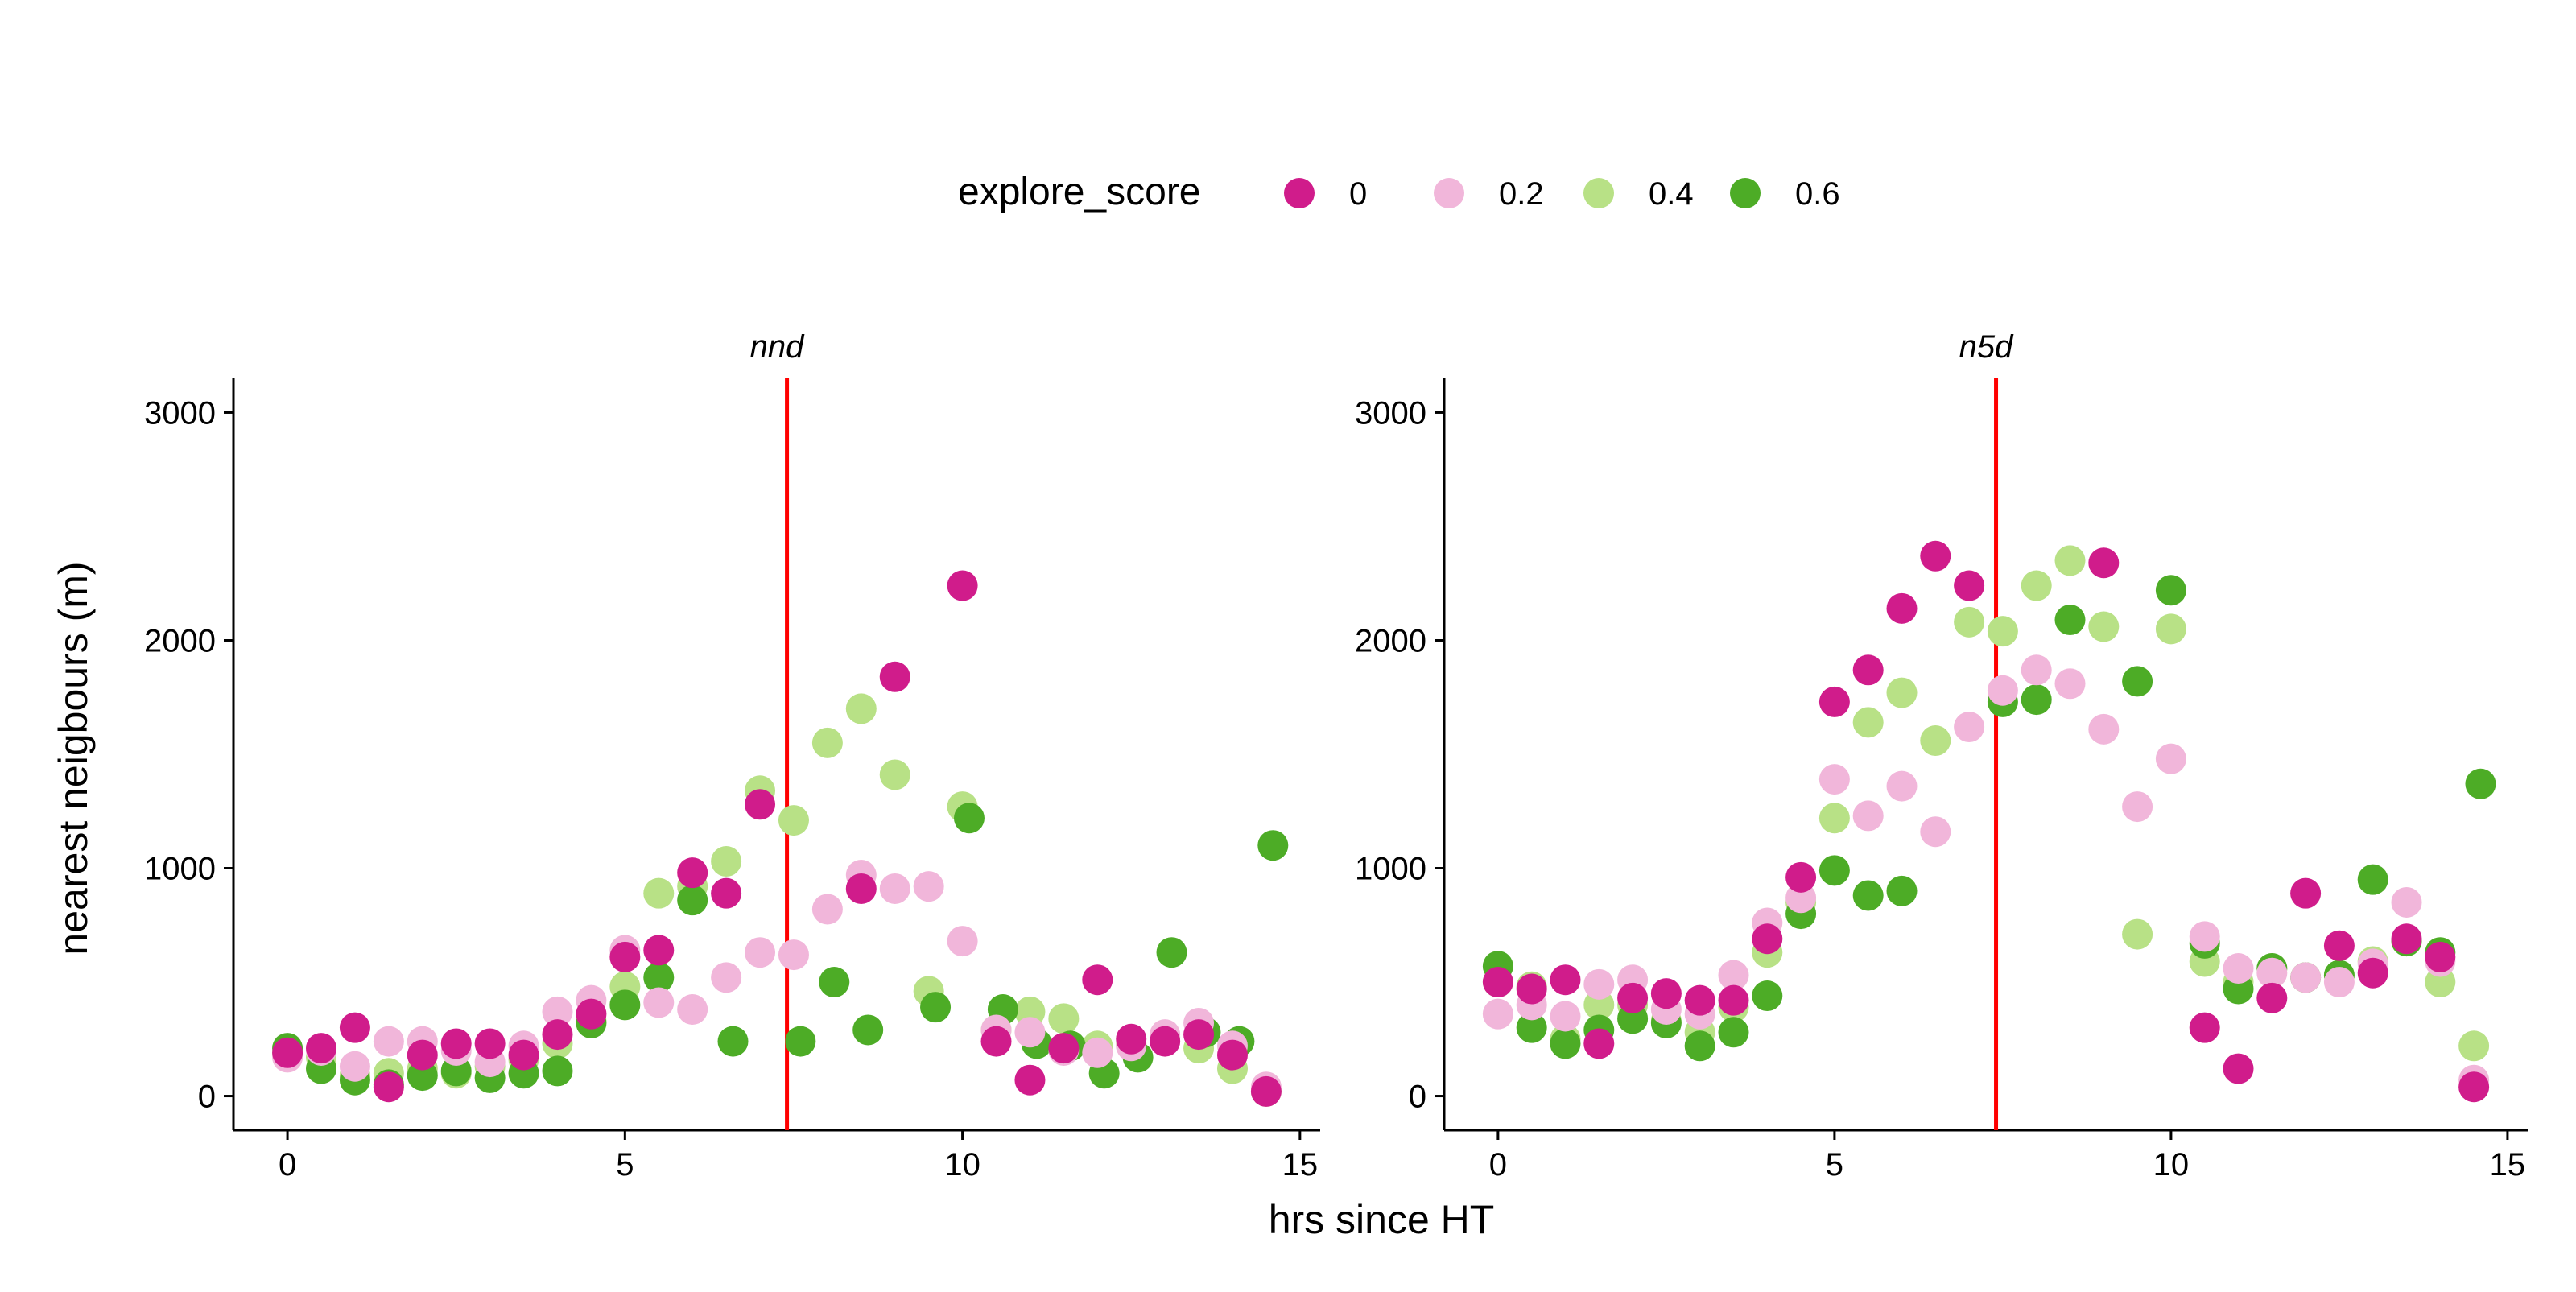 The width and height of the screenshot is (2576, 1292). Describe the element at coordinates (1300, 1165) in the screenshot. I see `x-tick-label: 15` at that location.